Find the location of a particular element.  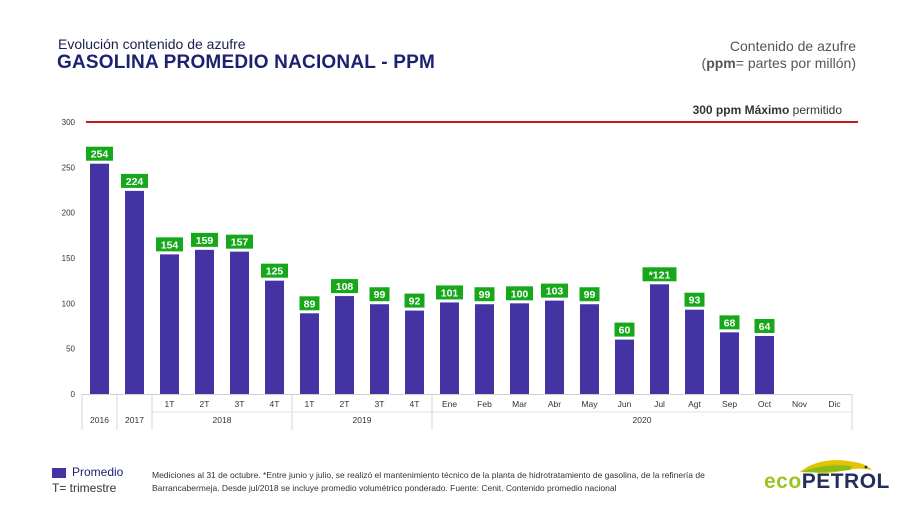

legend-label: Promedio is located at coordinates (98, 472).